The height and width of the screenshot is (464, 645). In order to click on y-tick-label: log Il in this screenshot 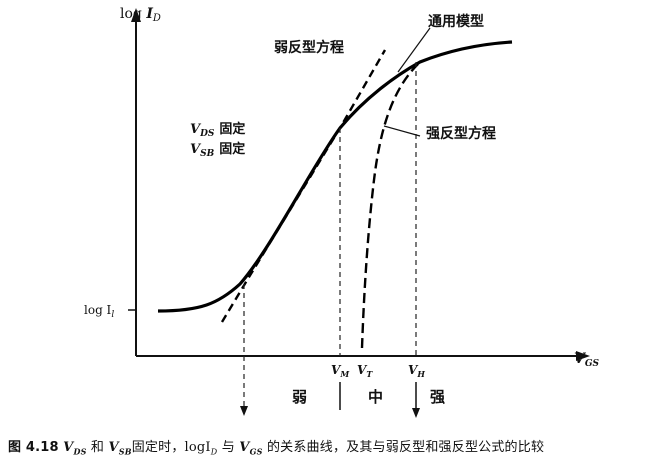, I will do `click(99, 311)`.